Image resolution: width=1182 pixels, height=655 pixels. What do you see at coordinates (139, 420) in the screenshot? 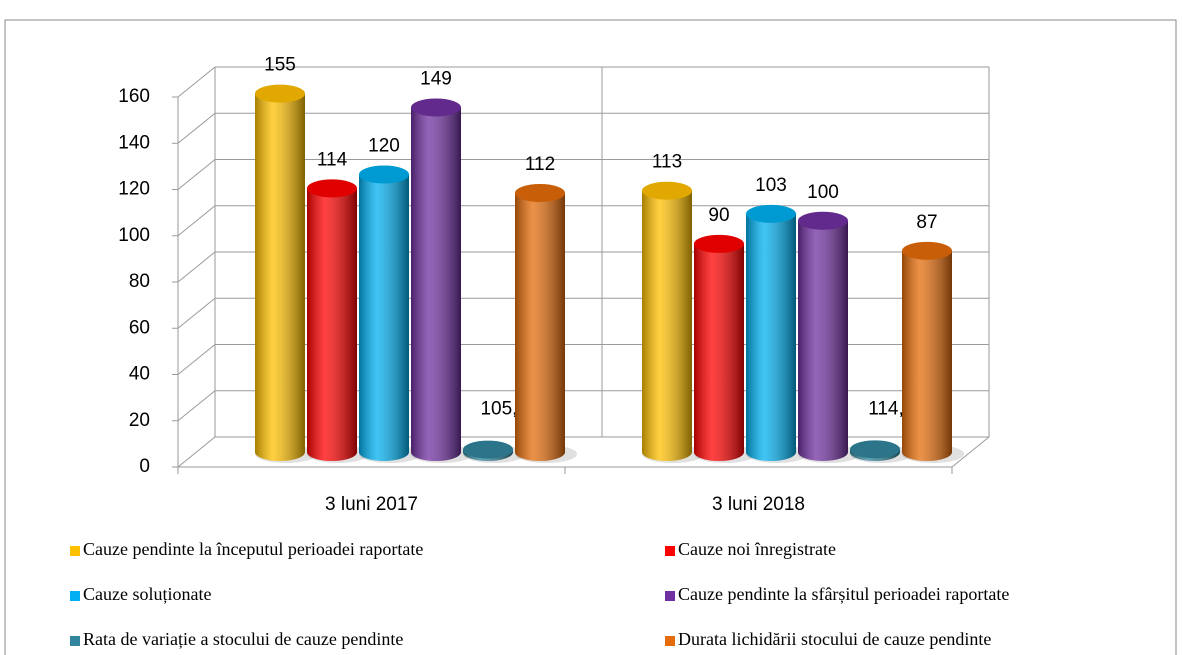
I see `y-tick-label: 20` at bounding box center [139, 420].